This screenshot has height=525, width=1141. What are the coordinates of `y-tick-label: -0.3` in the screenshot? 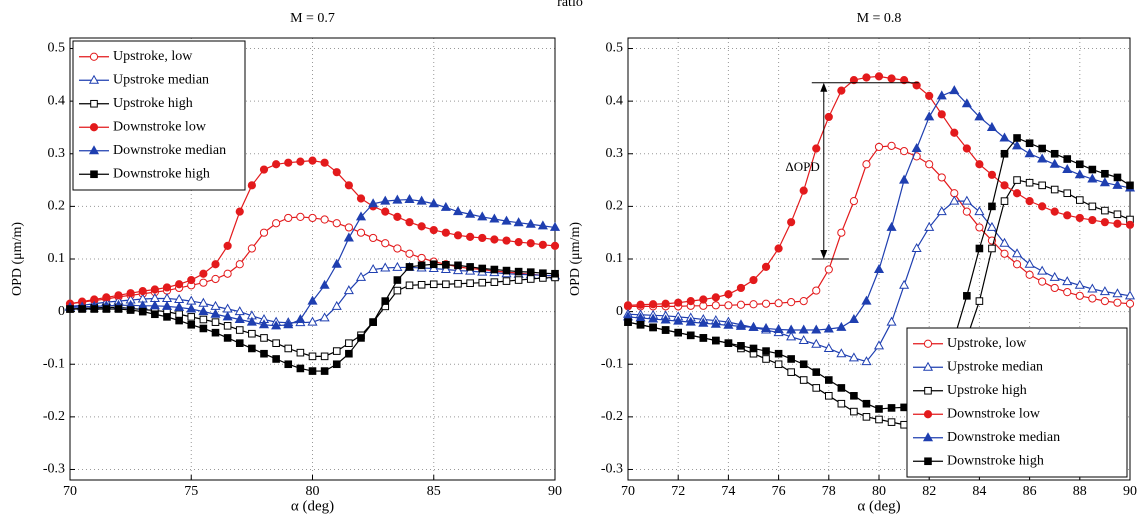 It's located at (54, 469).